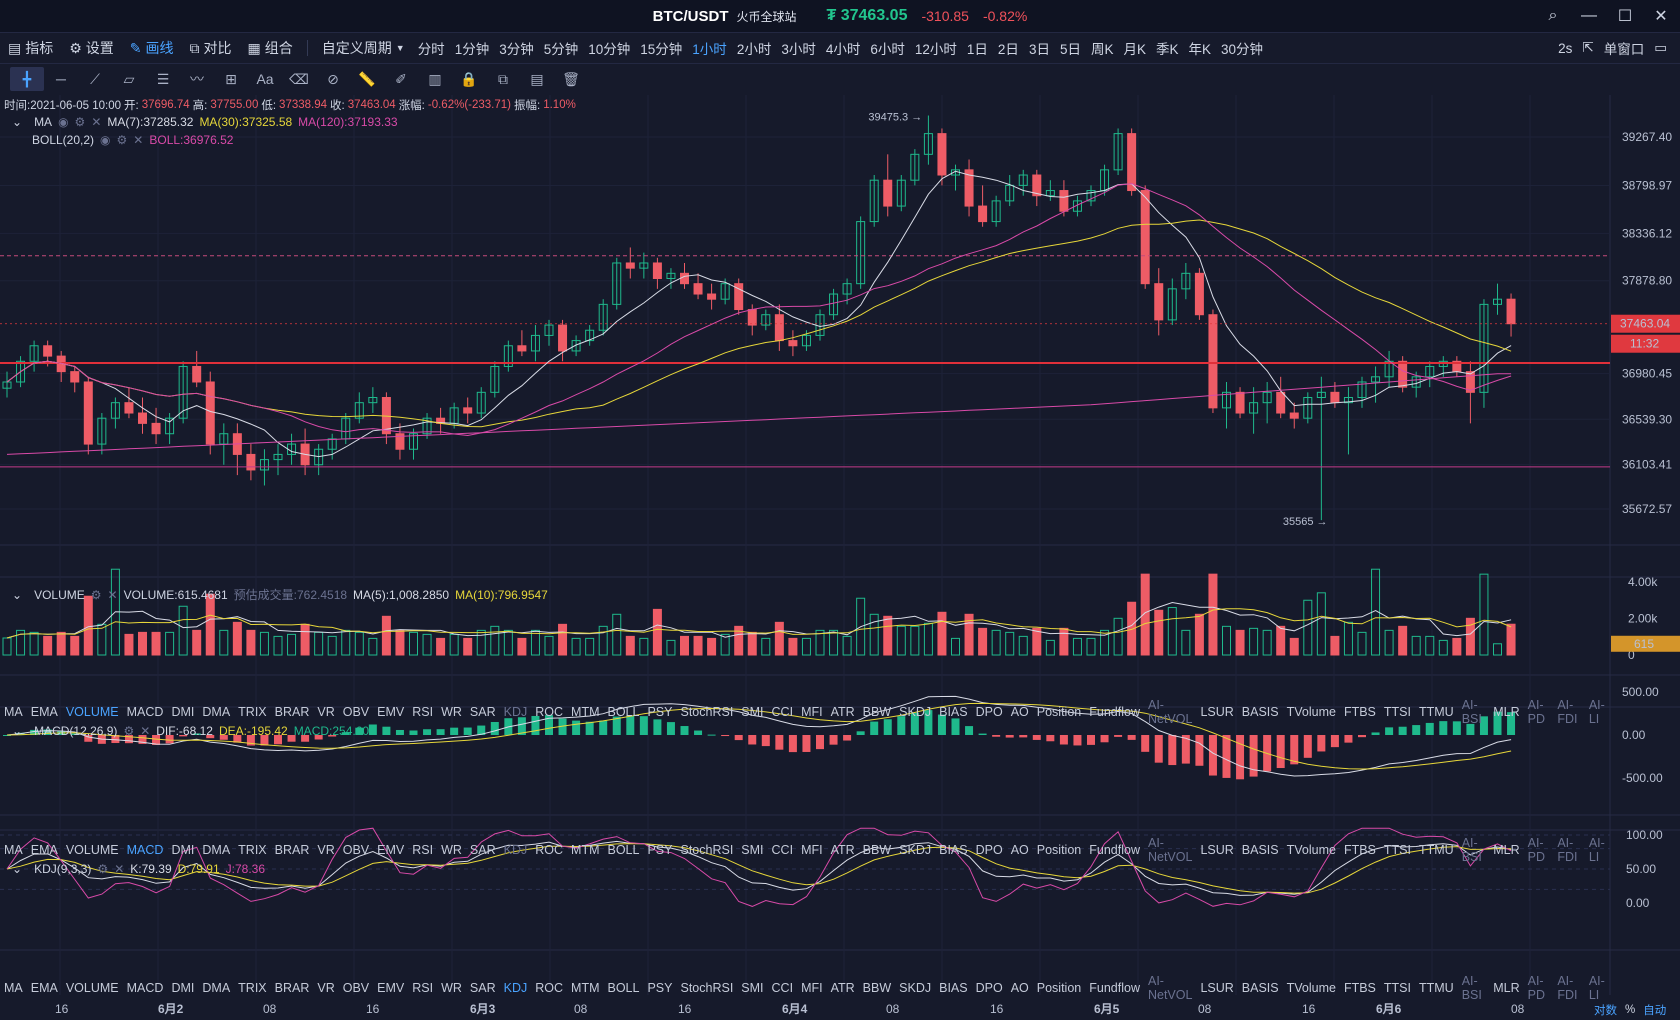  Describe the element at coordinates (30, 48) in the screenshot. I see `indicator-button: ▤ 指标` at that location.